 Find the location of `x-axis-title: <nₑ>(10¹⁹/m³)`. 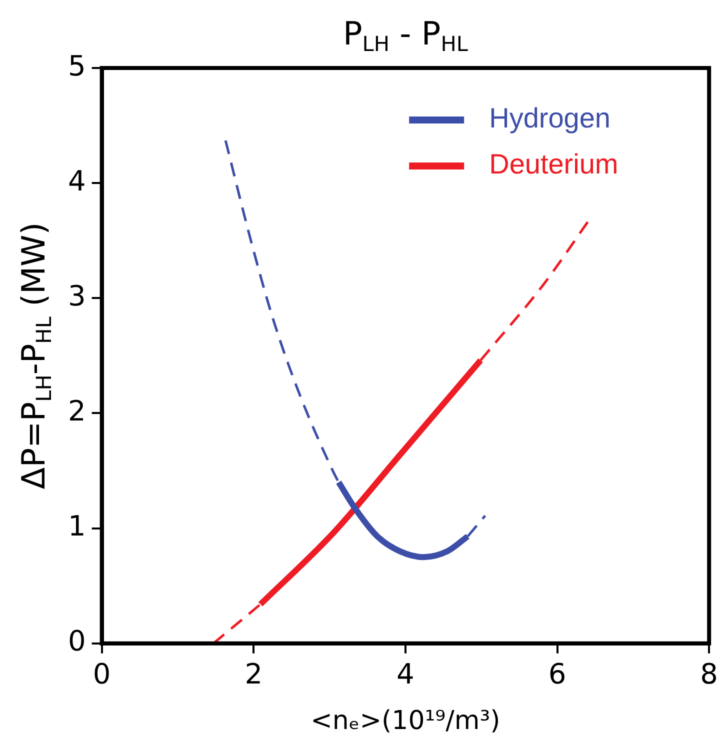

x-axis-title: <nₑ>(10¹⁹/m³) is located at coordinates (405, 721).